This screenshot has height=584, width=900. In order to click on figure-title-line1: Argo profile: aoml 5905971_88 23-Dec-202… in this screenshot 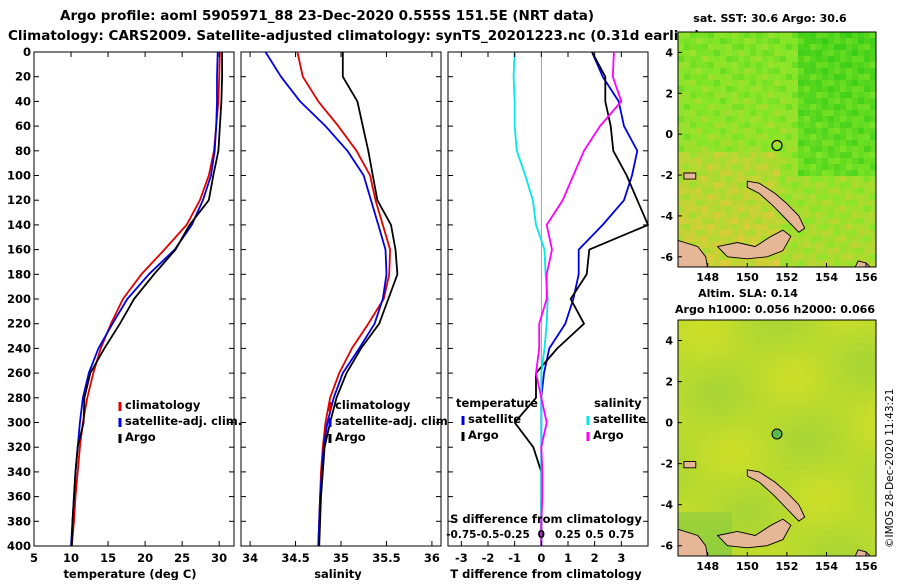, I will do `click(327, 16)`.